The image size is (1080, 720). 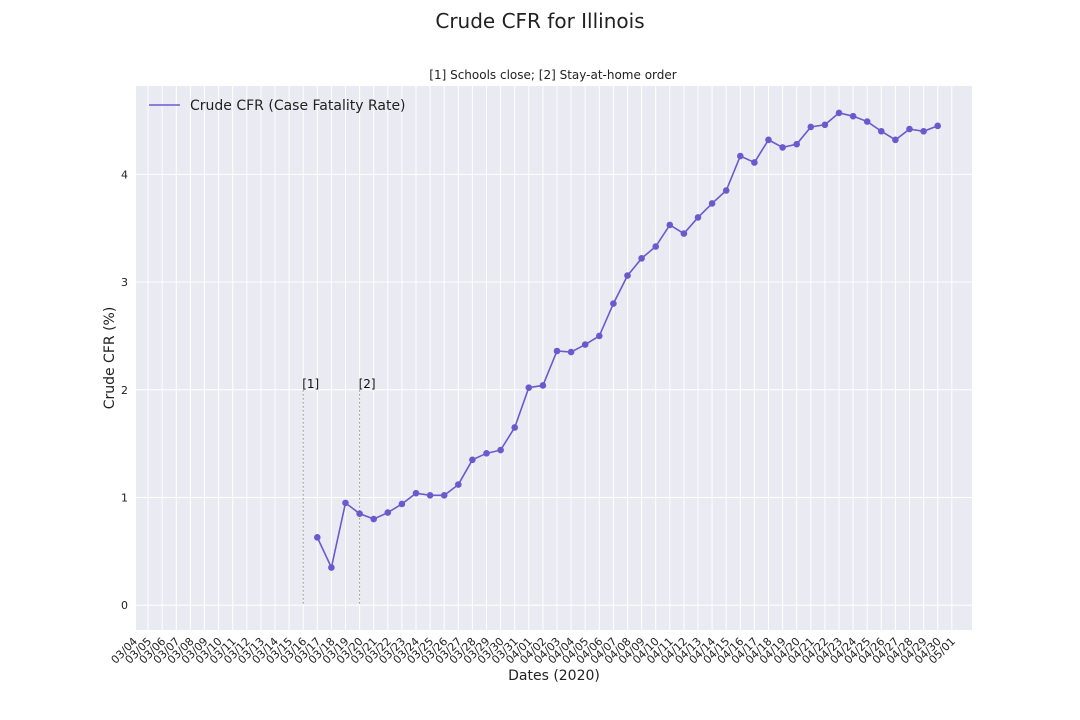 I want to click on annotation-label: [1], so click(x=310, y=384).